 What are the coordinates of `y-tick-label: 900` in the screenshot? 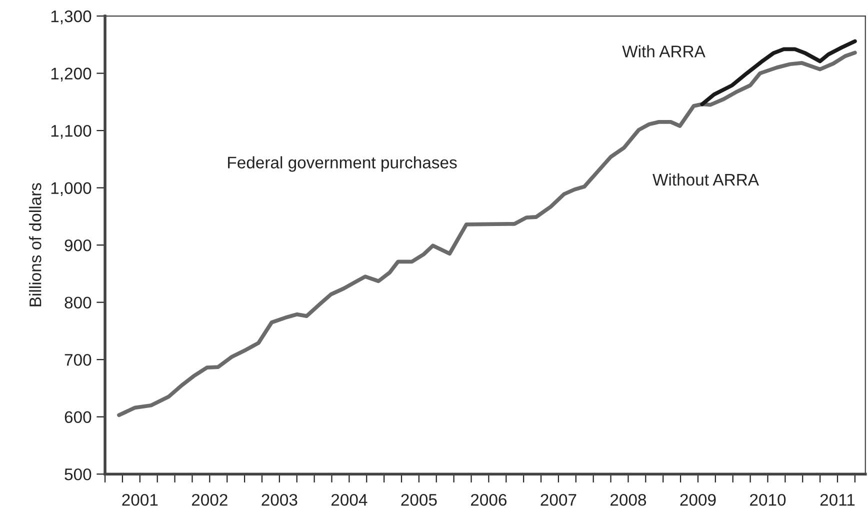 It's located at (78, 245).